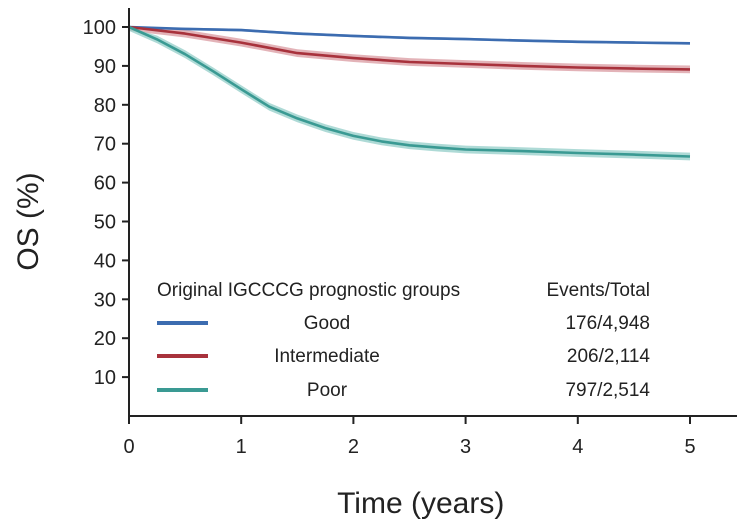 This screenshot has height=531, width=748. Describe the element at coordinates (105, 184) in the screenshot. I see `y-tick-label: 60` at that location.